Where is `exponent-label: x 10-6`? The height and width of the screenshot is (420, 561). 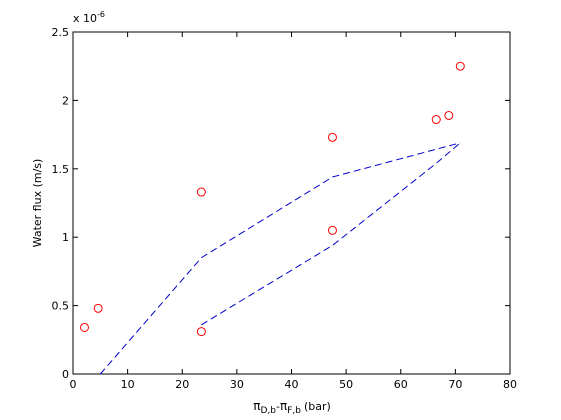
exponent-label: x 10-6 is located at coordinates (89, 17).